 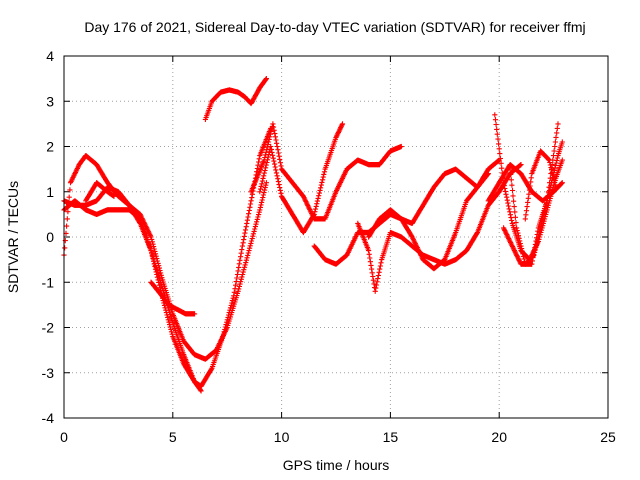 I want to click on y-tick-label: -2, so click(x=48, y=328).